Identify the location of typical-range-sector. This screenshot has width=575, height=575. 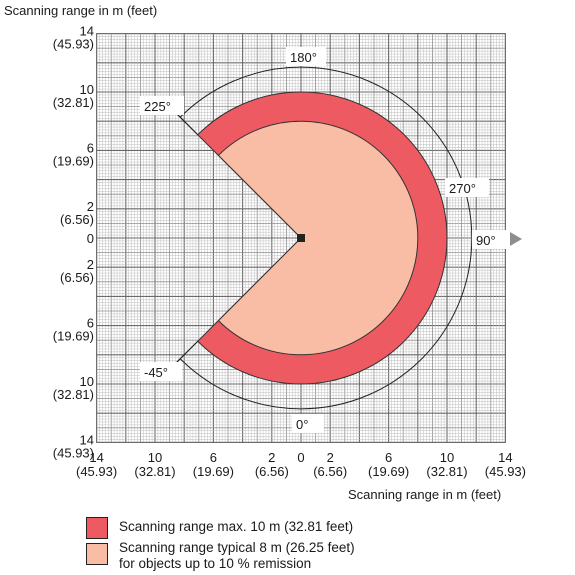
(318, 238).